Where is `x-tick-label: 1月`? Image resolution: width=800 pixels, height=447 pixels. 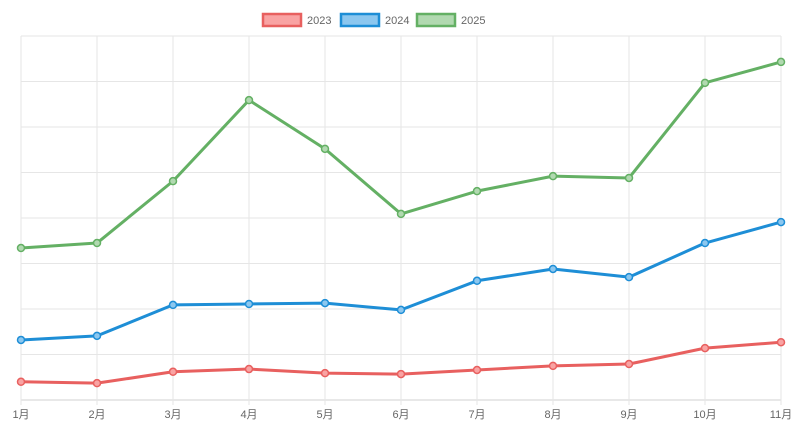
x-tick-label: 1月 is located at coordinates (20, 415).